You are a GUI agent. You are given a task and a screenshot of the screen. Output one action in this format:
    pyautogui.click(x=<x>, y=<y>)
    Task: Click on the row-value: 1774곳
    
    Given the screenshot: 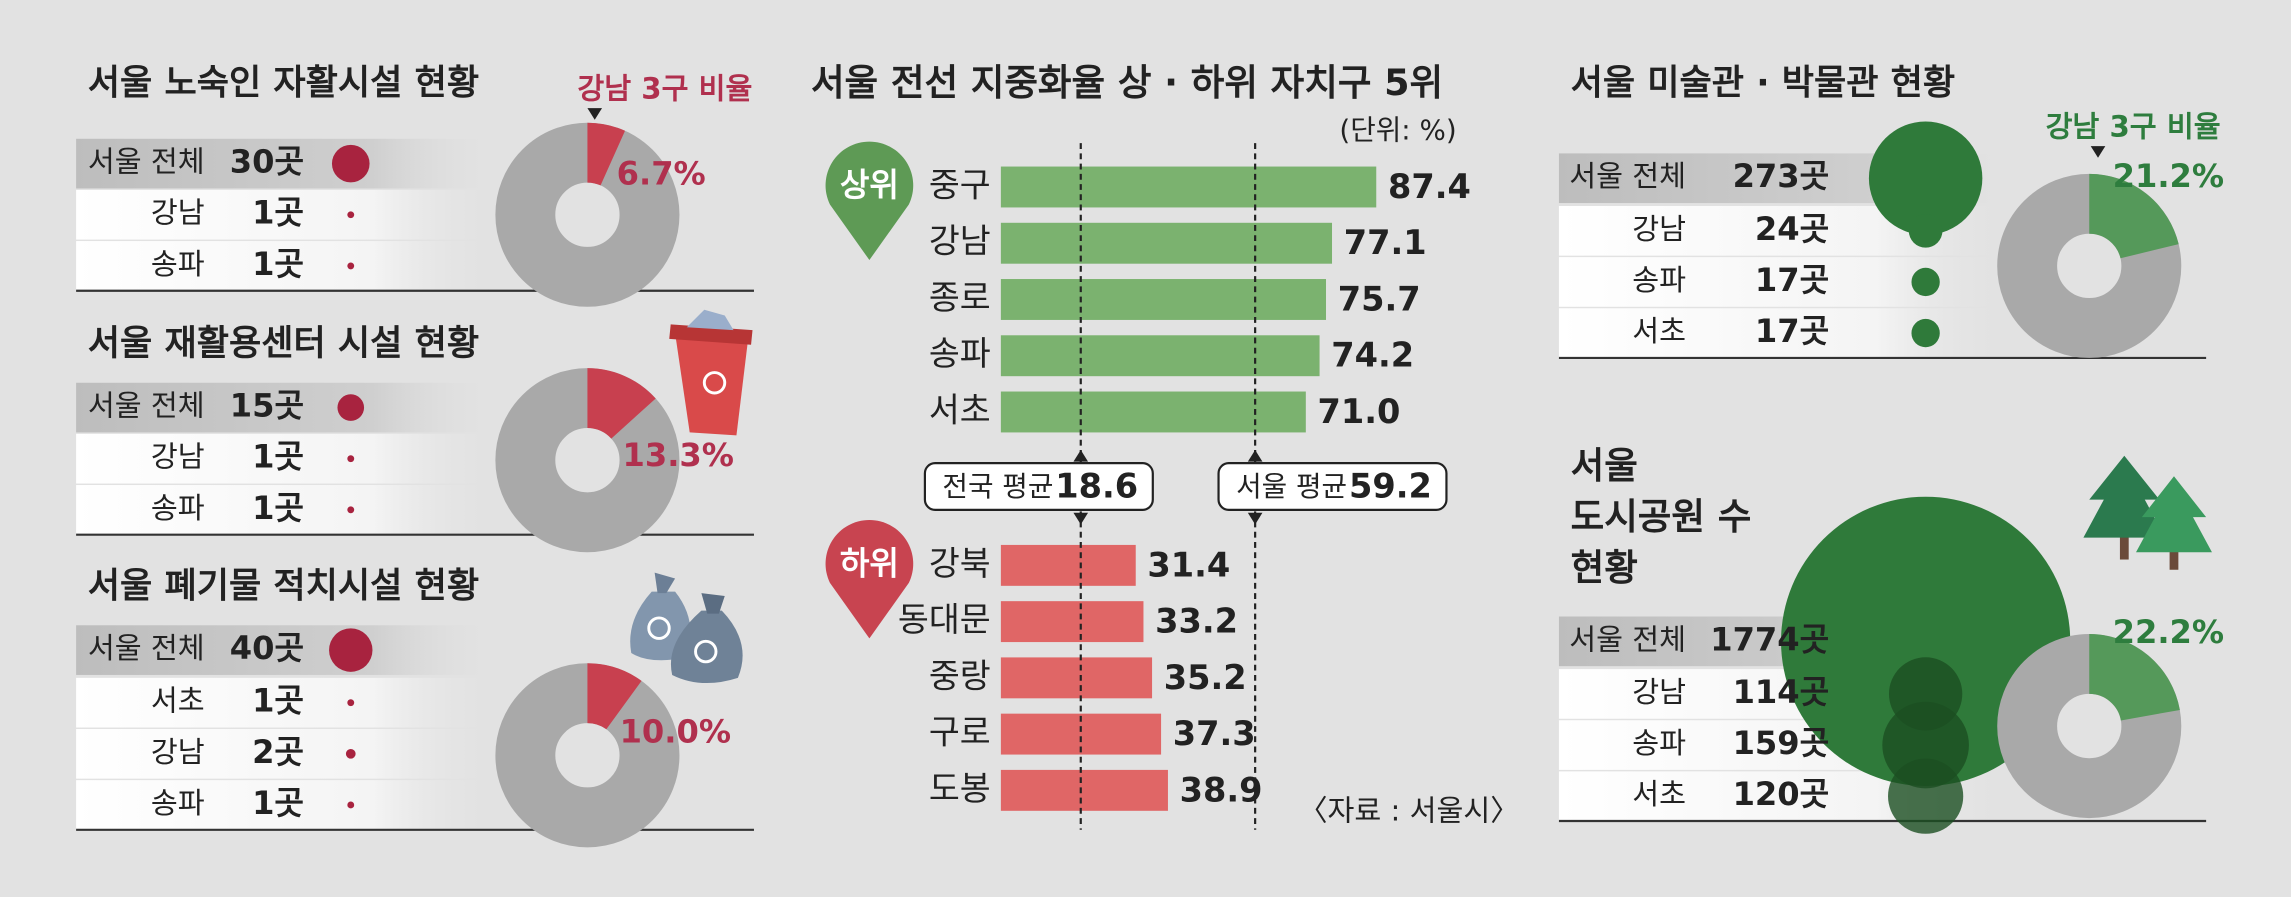 What is the action you would take?
    pyautogui.click(x=1769, y=639)
    